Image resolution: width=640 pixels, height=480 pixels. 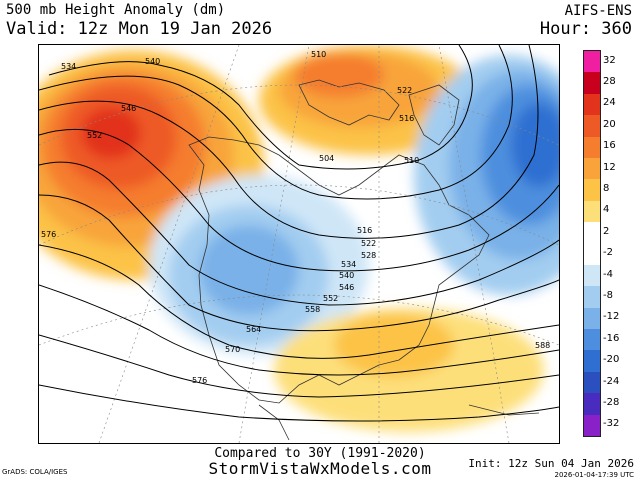 I want to click on render-timestamp: 2026-01-04-17:39 UTC, so click(x=594, y=475).